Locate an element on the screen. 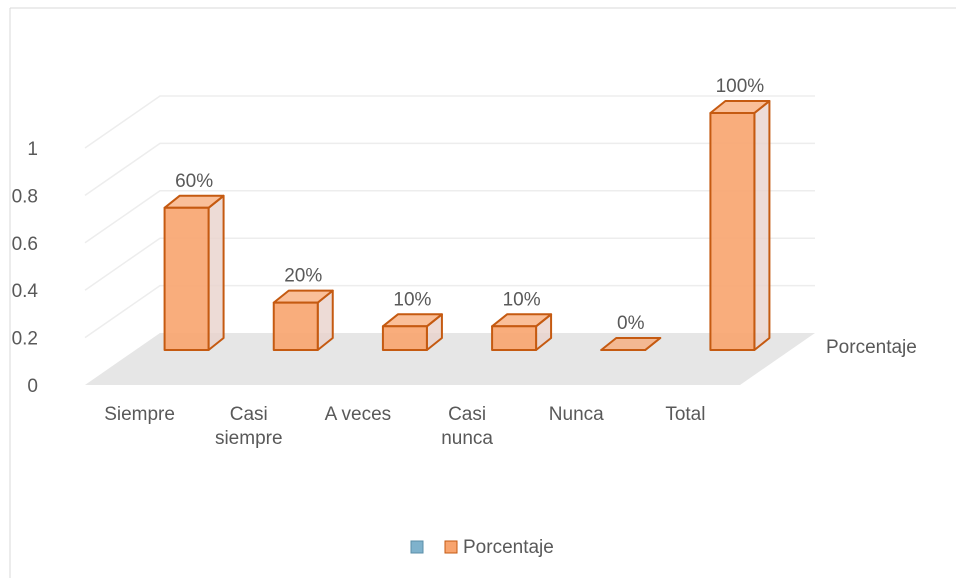 This screenshot has height=578, width=956. y-tick-label: 0.6 is located at coordinates (25, 244).